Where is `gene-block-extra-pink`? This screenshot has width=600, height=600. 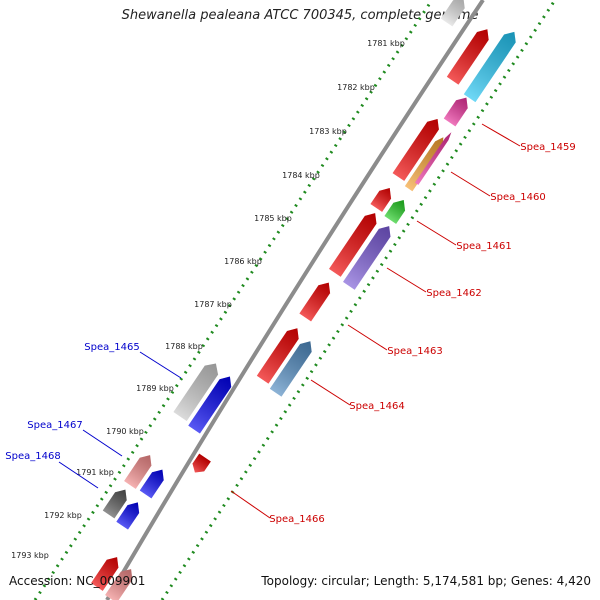
gene-block-extra-pink is located at coordinates (121, 582).